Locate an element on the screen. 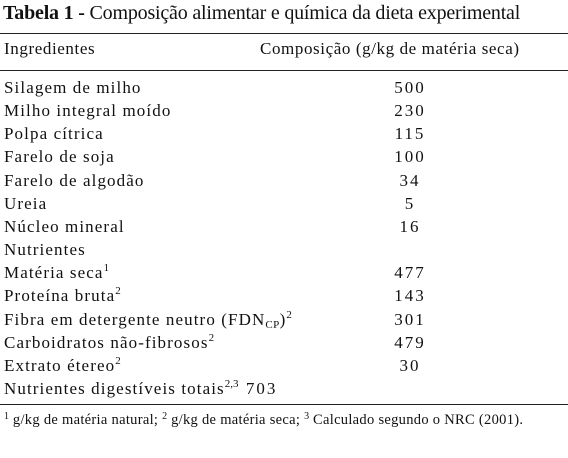 The height and width of the screenshot is (458, 568). row-label: Milho integral moído is located at coordinates (88, 110).